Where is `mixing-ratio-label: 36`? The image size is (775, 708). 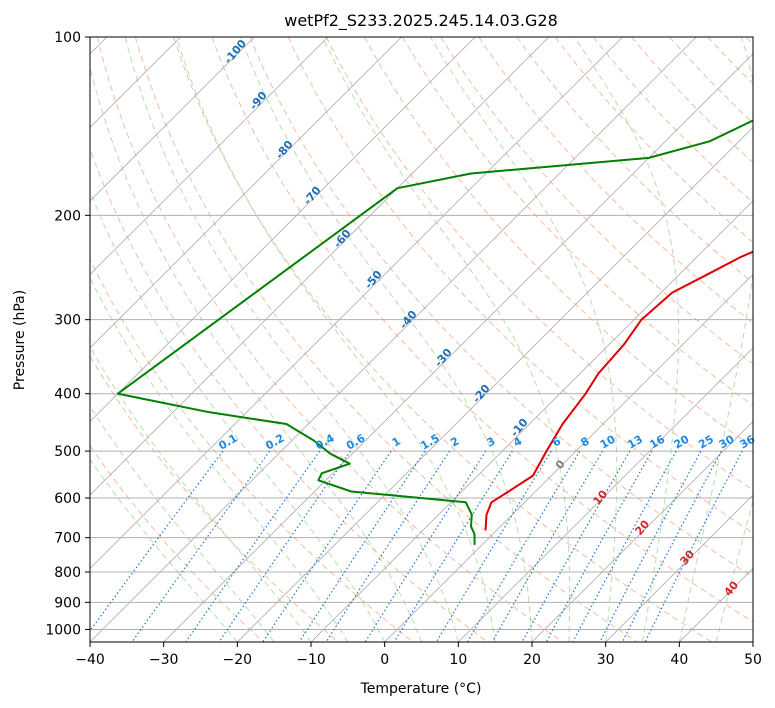
mixing-ratio-label: 36 is located at coordinates (748, 441).